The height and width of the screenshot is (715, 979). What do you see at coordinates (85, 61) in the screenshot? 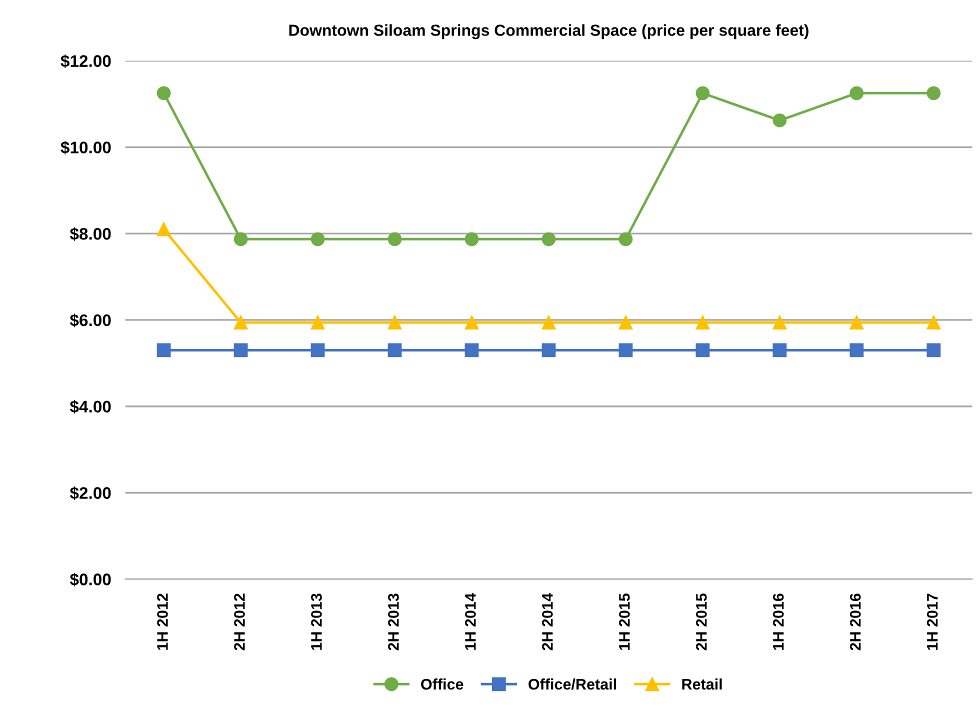
I see `y-tick-label: $12.00` at bounding box center [85, 61].